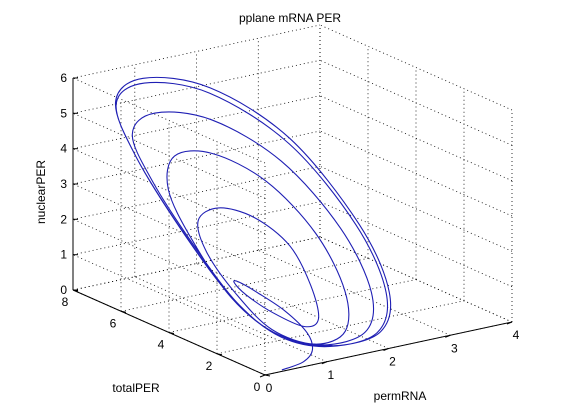 This screenshot has height=420, width=561. What do you see at coordinates (63, 149) in the screenshot?
I see `z-tick-label: 4` at bounding box center [63, 149].